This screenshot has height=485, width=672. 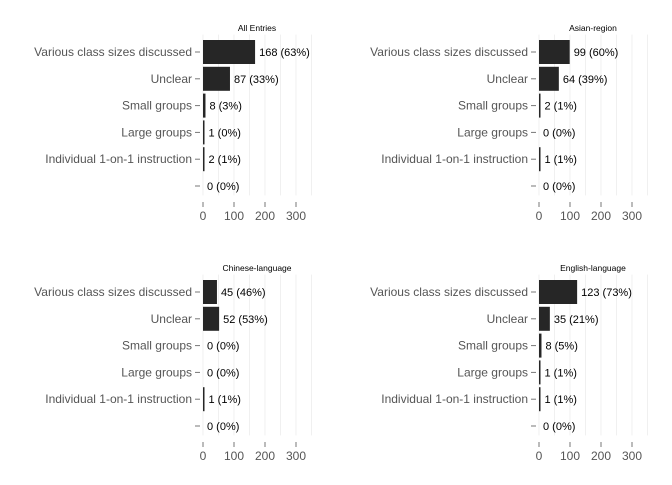 What do you see at coordinates (243, 293) in the screenshot?
I see `value-label: 45 (46%)` at bounding box center [243, 293].